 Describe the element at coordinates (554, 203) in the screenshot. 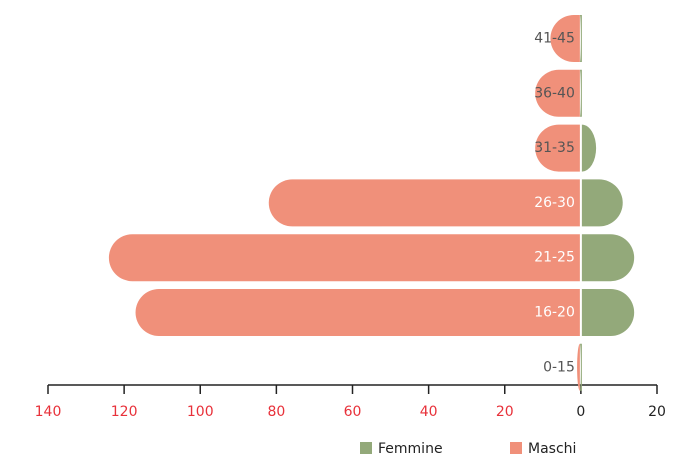

I see `category-label: 26-30` at that location.